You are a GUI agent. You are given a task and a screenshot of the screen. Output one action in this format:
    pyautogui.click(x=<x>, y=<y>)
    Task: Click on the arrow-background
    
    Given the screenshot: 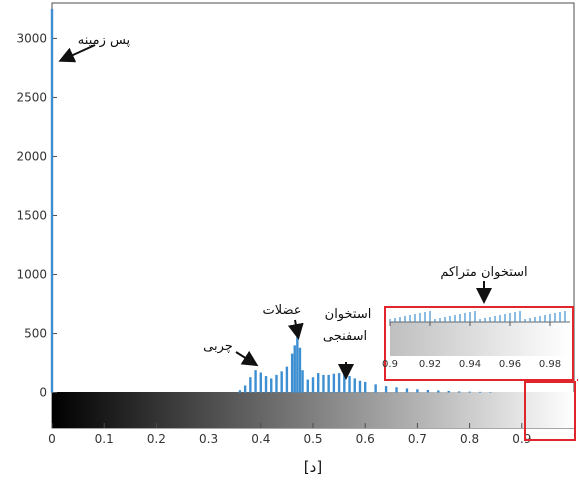 What is the action you would take?
    pyautogui.click(x=77, y=53)
    